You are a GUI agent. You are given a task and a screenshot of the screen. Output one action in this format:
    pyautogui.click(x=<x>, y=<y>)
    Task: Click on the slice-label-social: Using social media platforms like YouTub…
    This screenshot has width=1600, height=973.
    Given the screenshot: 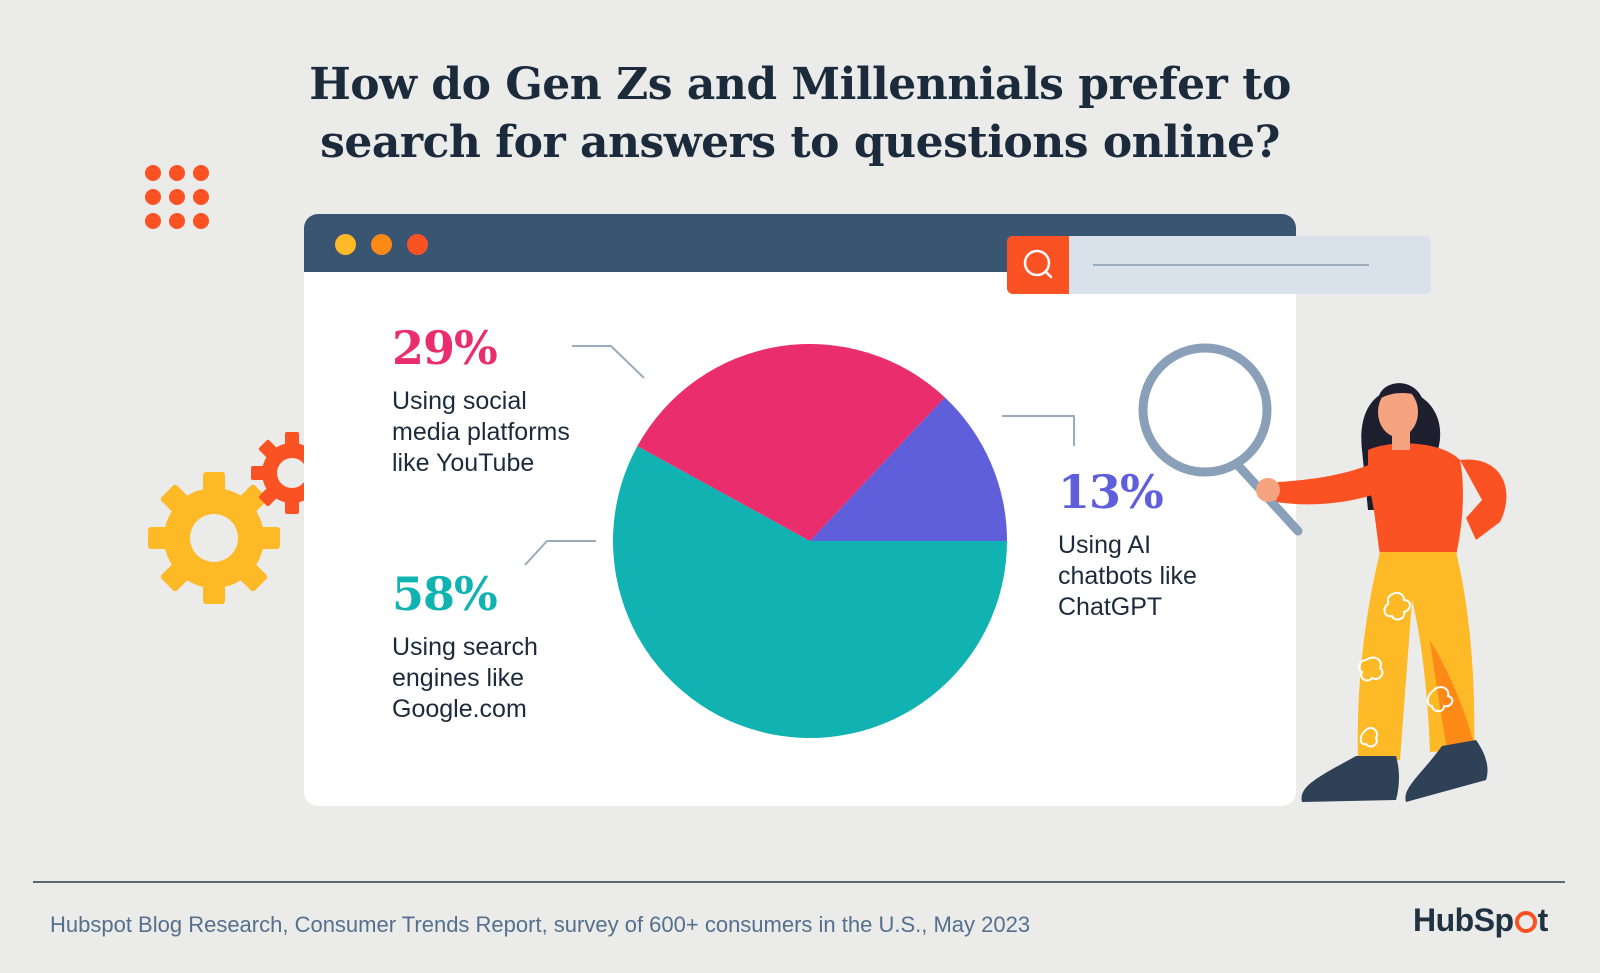 What is the action you would take?
    pyautogui.click(x=507, y=432)
    